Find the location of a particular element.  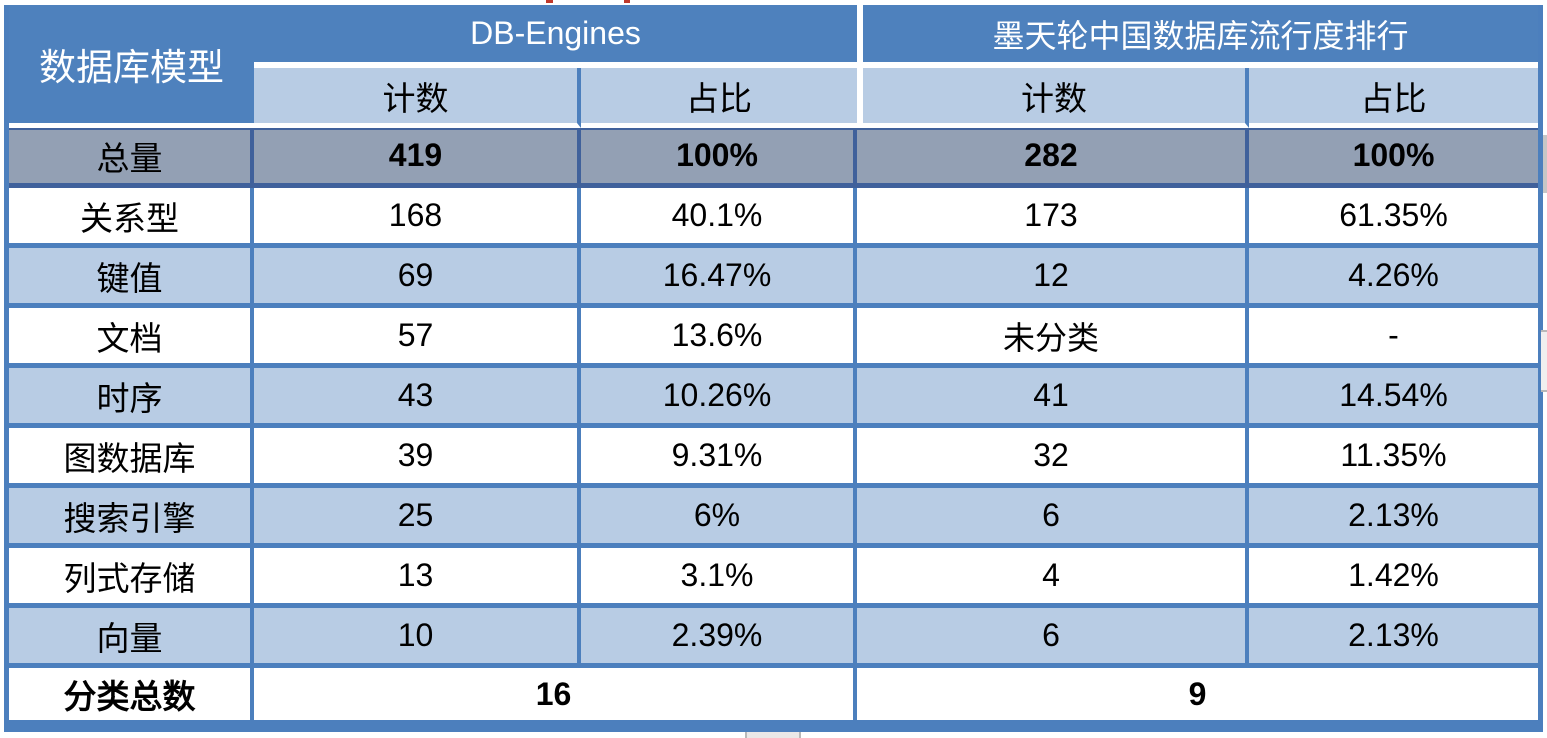

horizontal-scrollbar-thumb is located at coordinates (773, 735).